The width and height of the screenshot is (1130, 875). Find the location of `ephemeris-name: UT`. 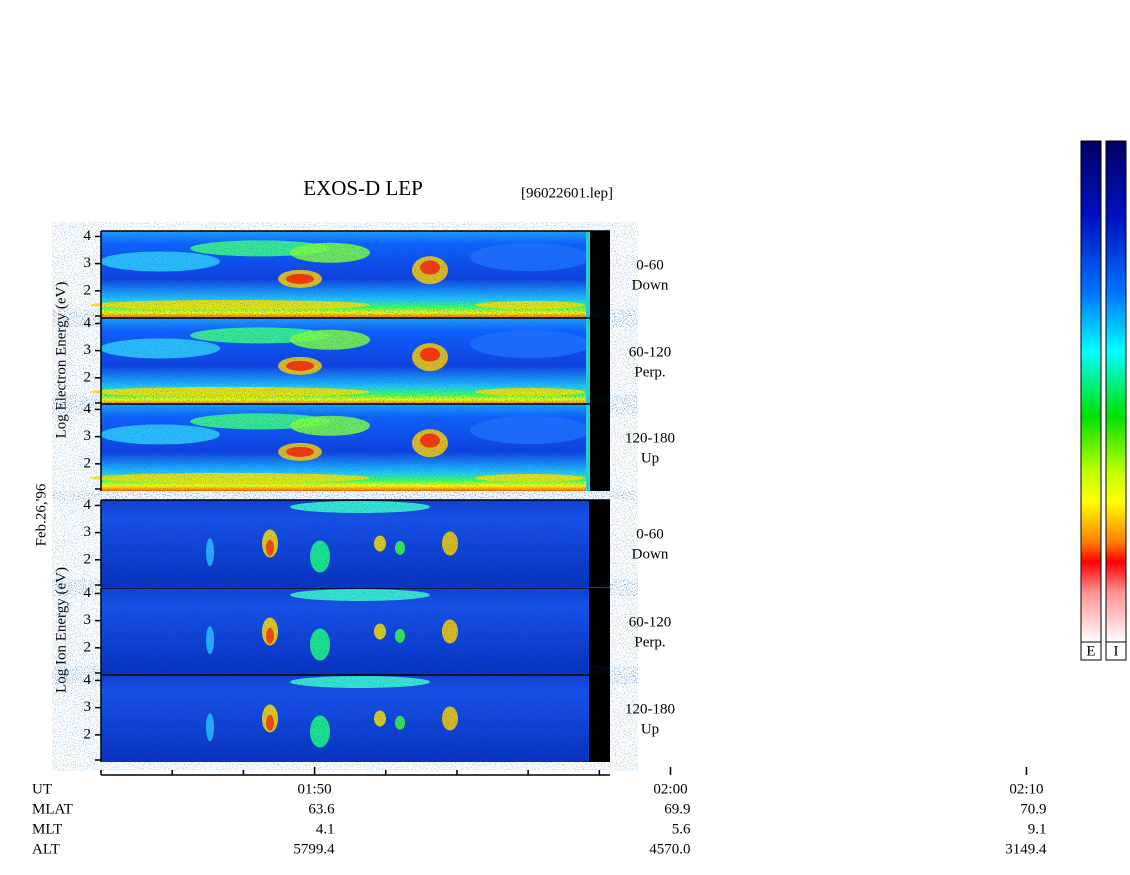

ephemeris-name: UT is located at coordinates (42, 789).